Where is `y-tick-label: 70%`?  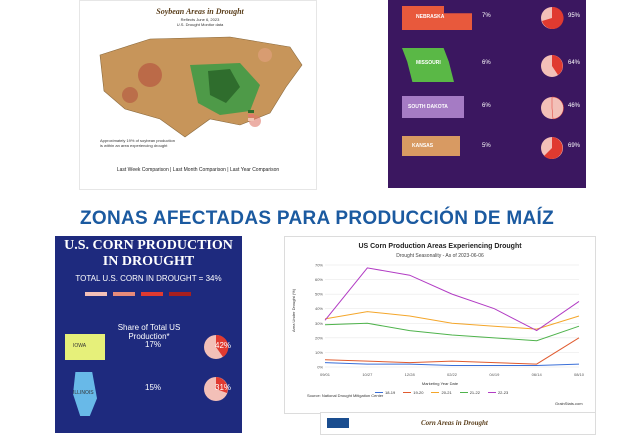
y-tick-label: 70% is located at coordinates (319, 265).